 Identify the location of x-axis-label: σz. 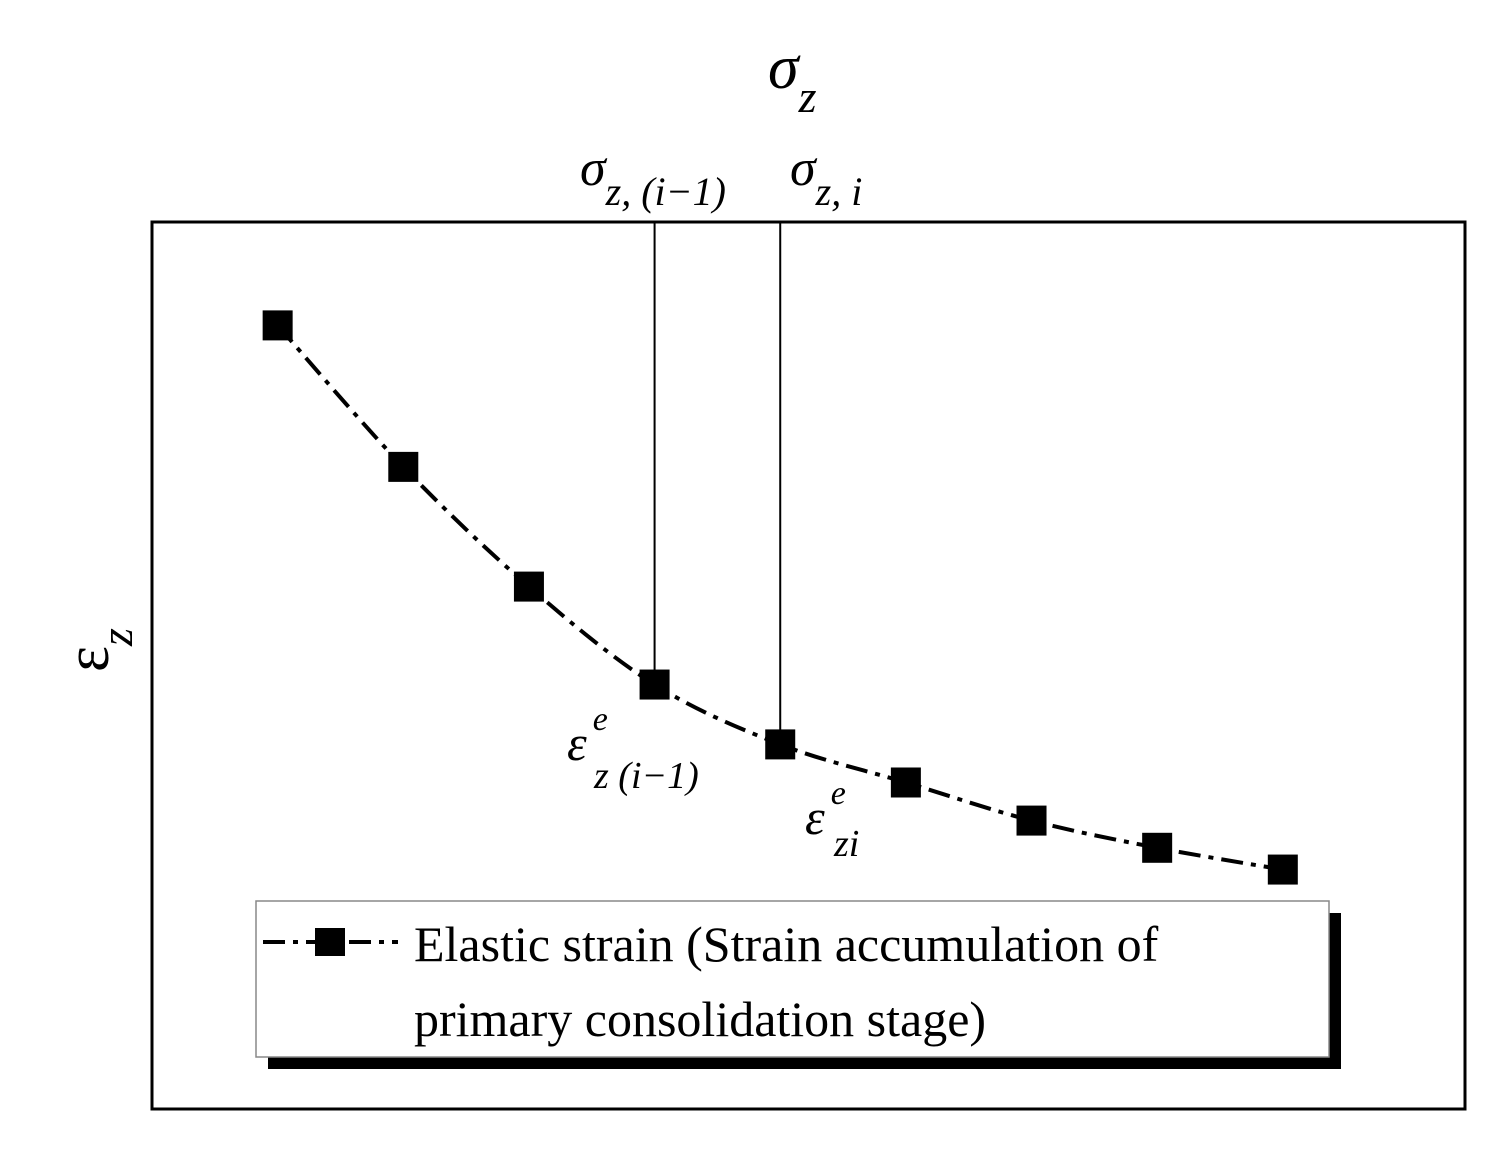
(792, 78).